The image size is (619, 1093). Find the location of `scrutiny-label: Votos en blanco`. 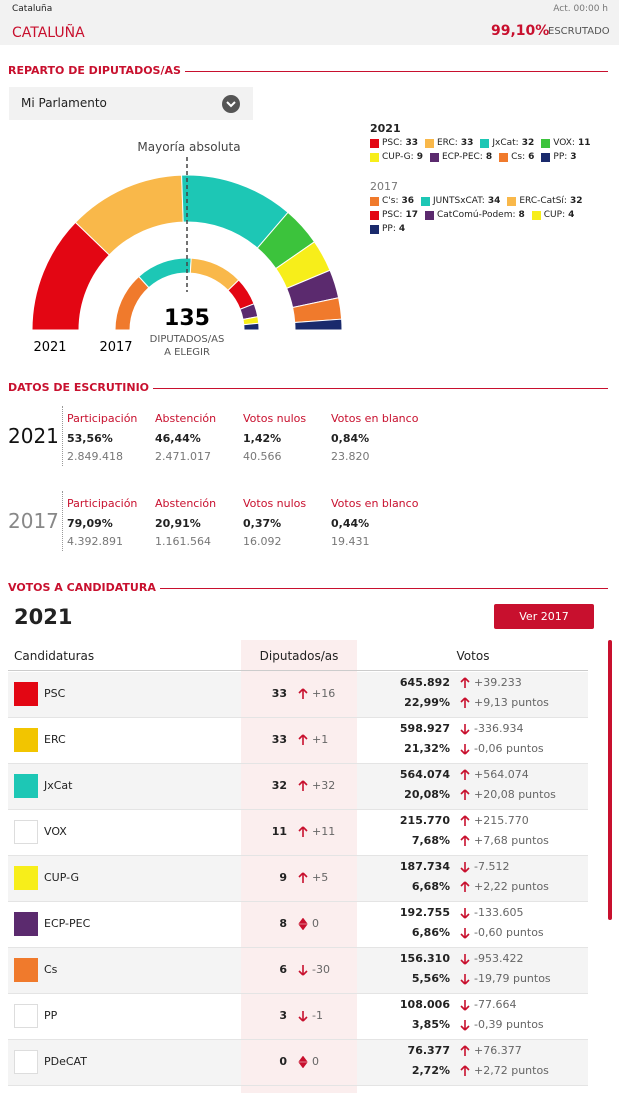

scrutiny-label: Votos en blanco is located at coordinates (375, 418).